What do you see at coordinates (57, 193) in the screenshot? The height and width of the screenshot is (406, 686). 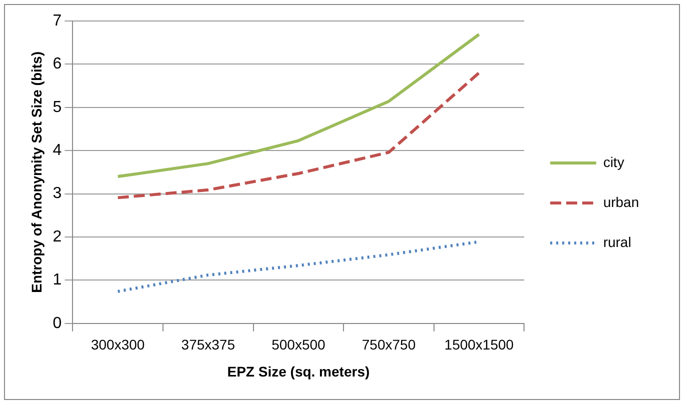 I see `y-tick-label: 3` at bounding box center [57, 193].